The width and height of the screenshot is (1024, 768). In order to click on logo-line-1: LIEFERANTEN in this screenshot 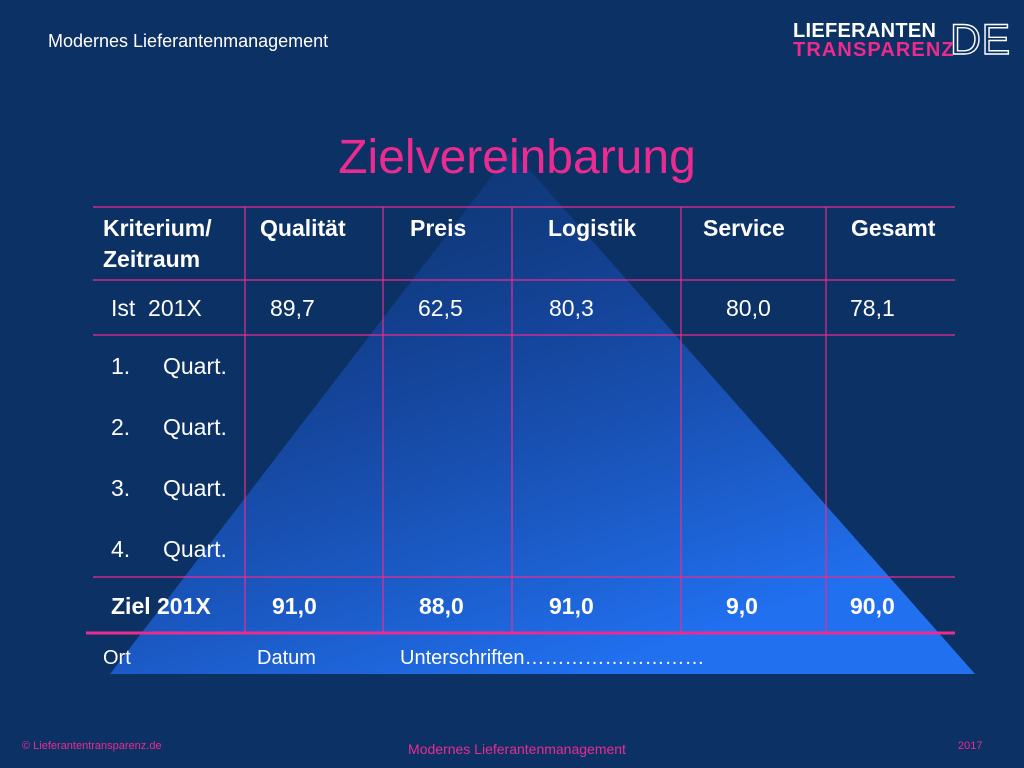, I will do `click(865, 31)`.